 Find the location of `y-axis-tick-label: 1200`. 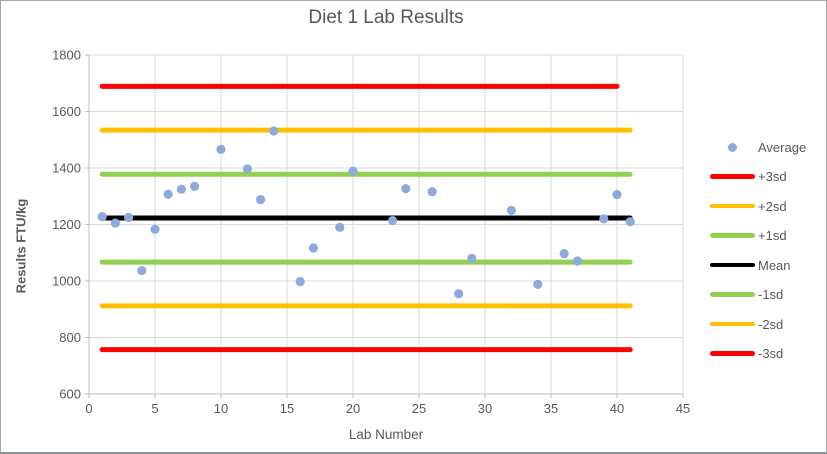

y-axis-tick-label: 1200 is located at coordinates (66, 224).